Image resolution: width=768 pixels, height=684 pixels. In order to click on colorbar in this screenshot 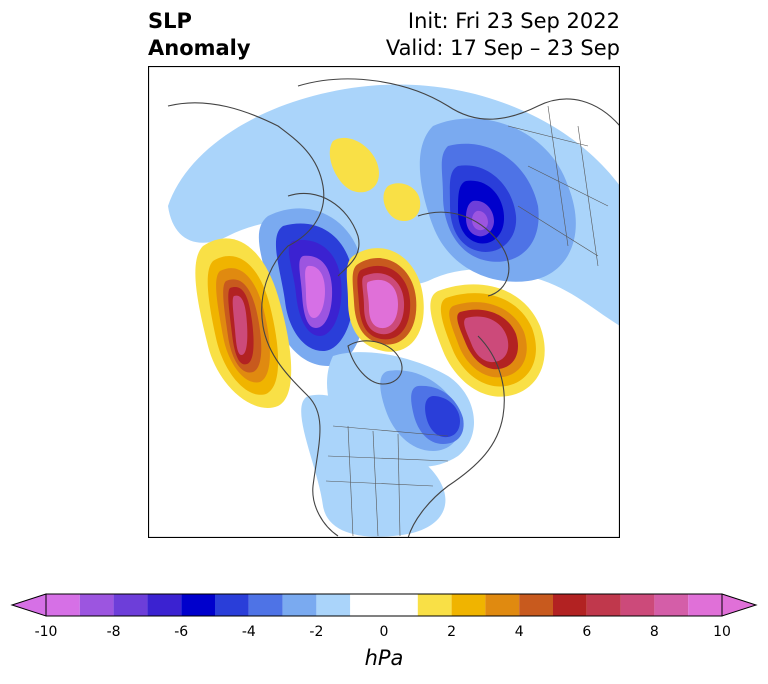, I will do `click(384, 605)`.